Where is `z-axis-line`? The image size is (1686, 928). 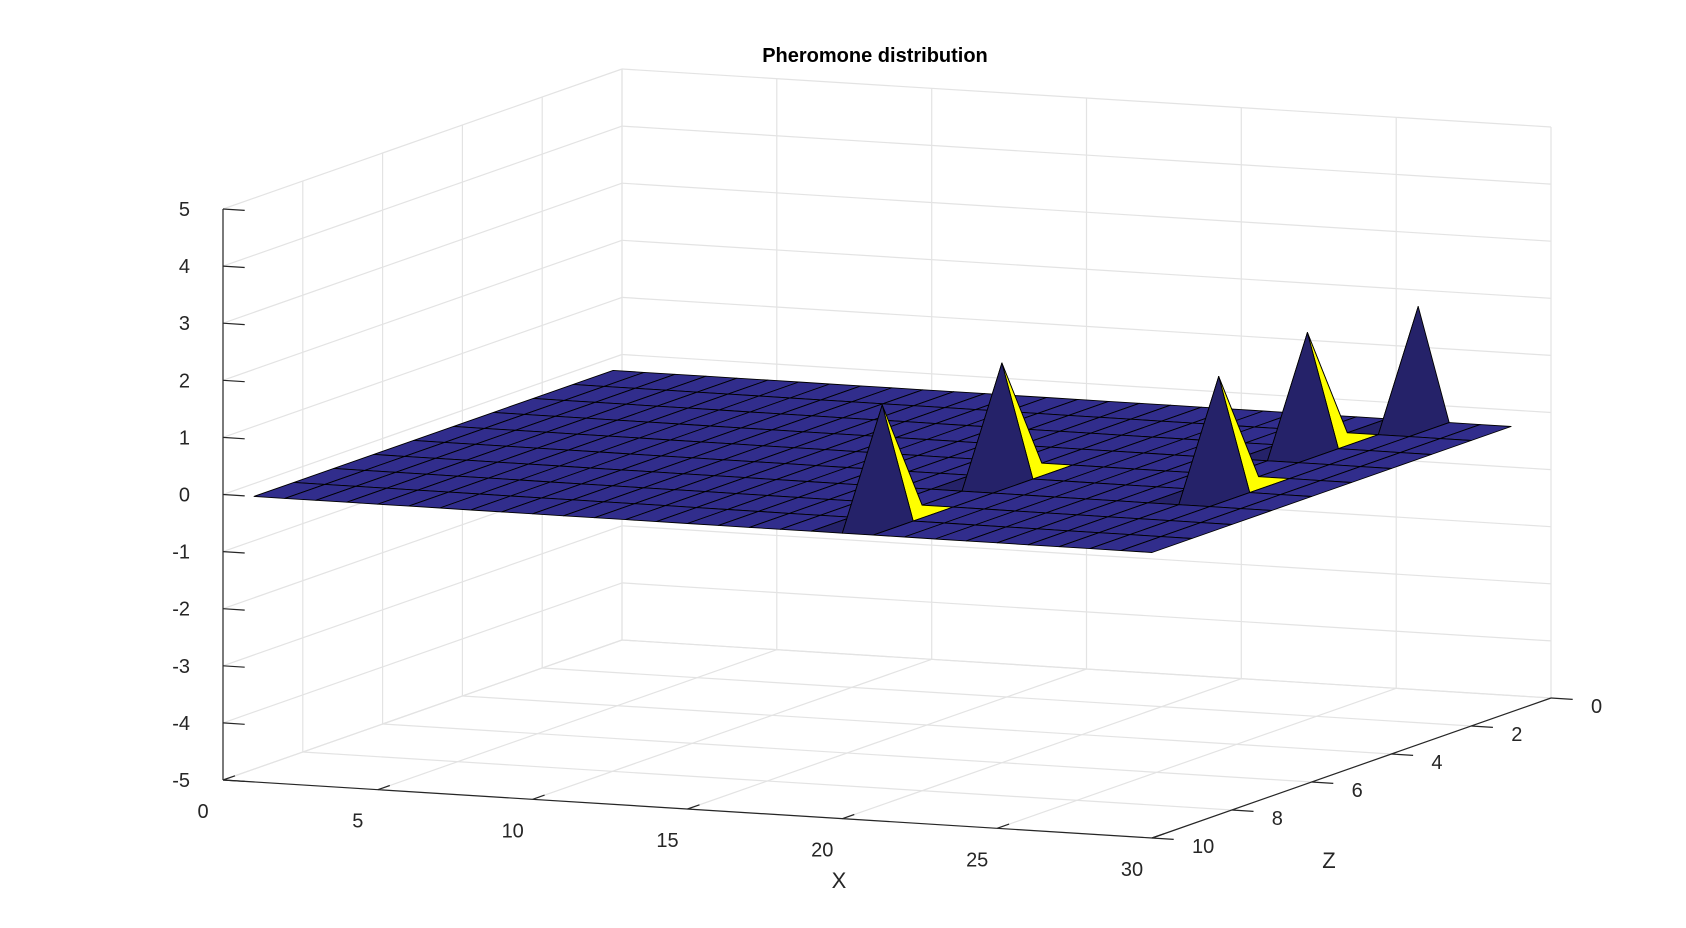 z-axis-line is located at coordinates (1351, 768).